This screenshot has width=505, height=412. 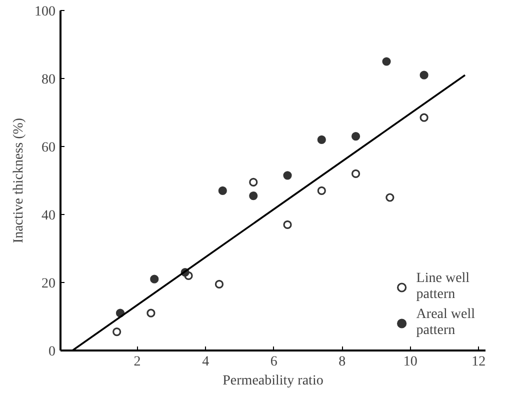 I want to click on x-tick-label: 2, so click(x=137, y=362).